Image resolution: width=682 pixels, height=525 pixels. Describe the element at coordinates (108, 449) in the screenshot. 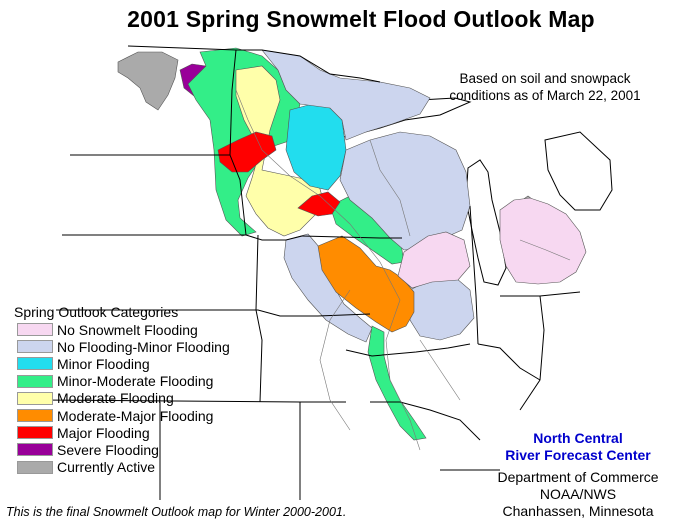

I see `legend-label: Severe Flooding` at that location.